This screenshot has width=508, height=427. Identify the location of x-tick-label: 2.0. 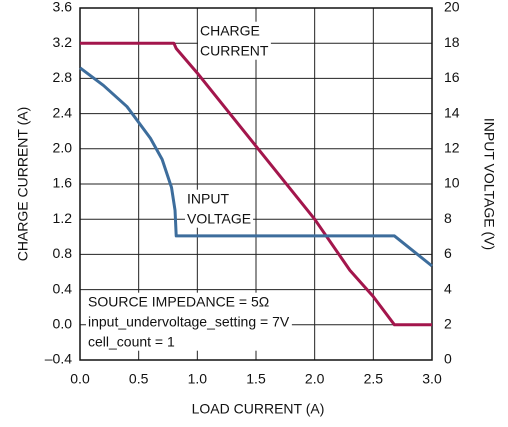
(315, 379).